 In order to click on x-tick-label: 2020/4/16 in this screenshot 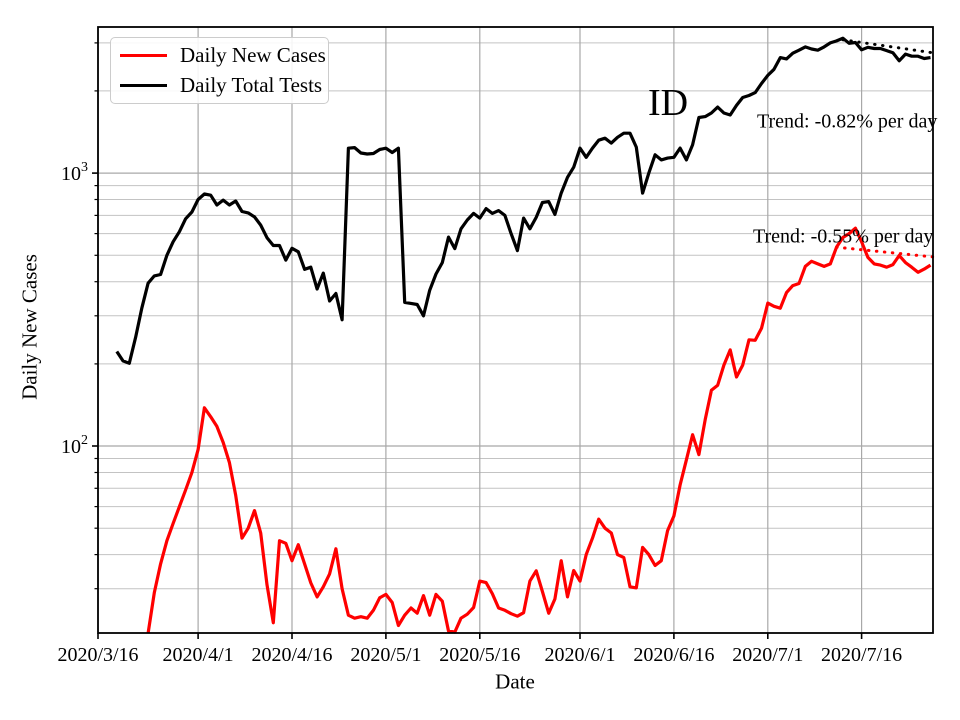, I will do `click(291, 655)`.